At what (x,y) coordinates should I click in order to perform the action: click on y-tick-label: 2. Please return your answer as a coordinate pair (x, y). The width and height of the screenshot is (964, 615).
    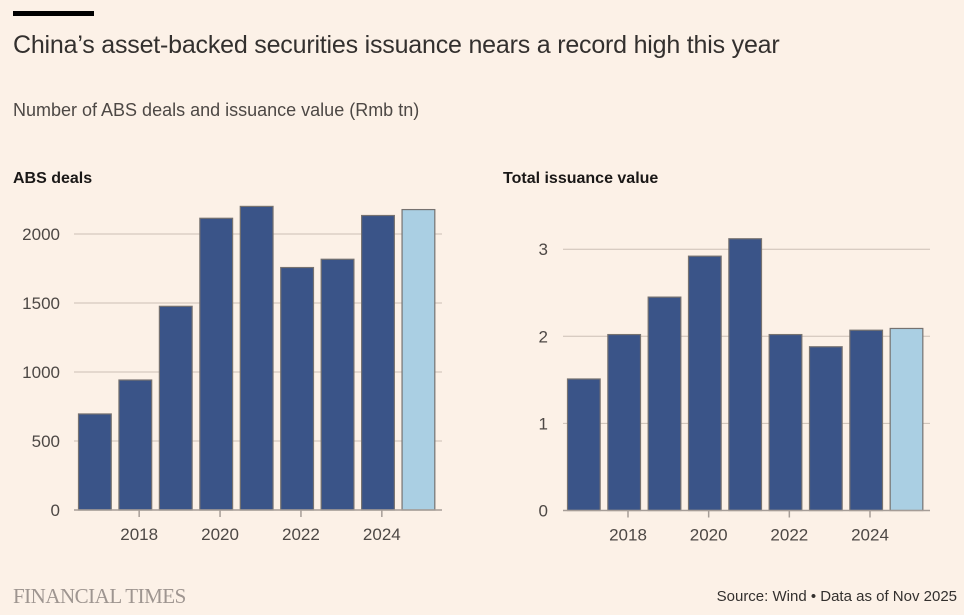
    Looking at the image, I should click on (543, 336).